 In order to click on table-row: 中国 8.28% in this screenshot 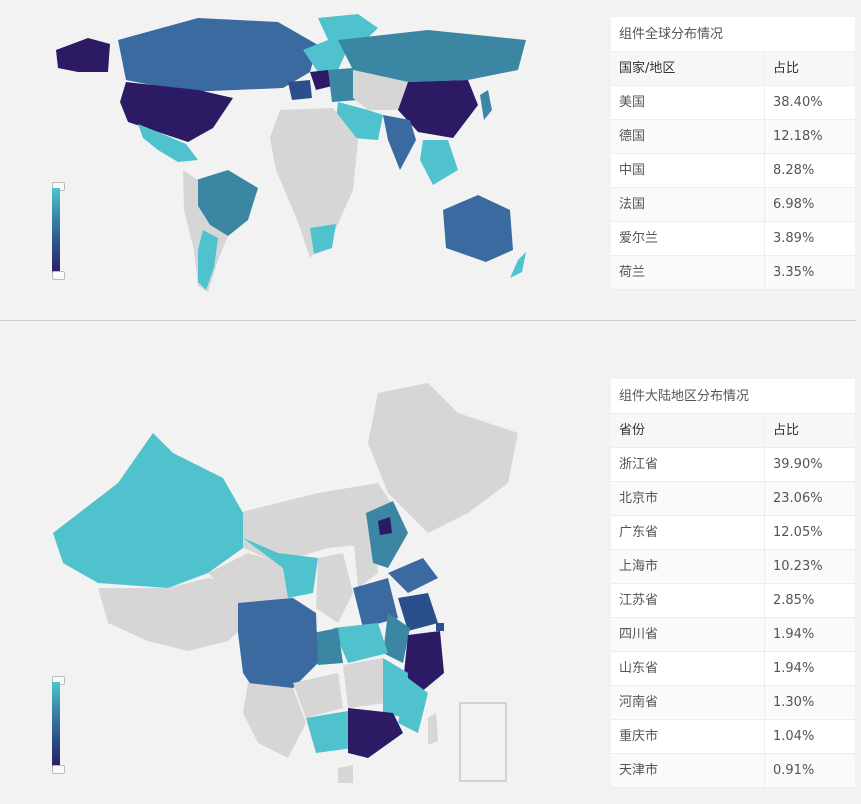, I will do `click(733, 171)`.